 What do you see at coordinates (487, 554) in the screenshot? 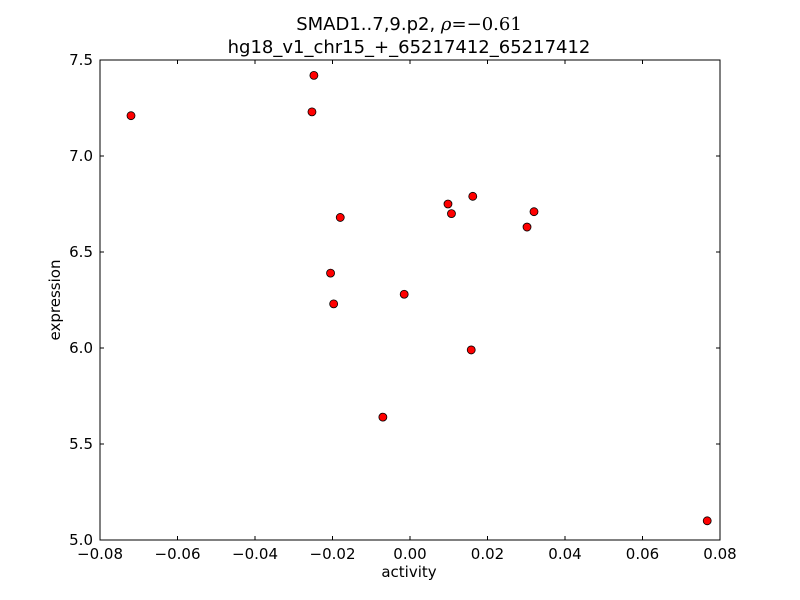
I see `x-tick-label: 0.02` at bounding box center [487, 554].